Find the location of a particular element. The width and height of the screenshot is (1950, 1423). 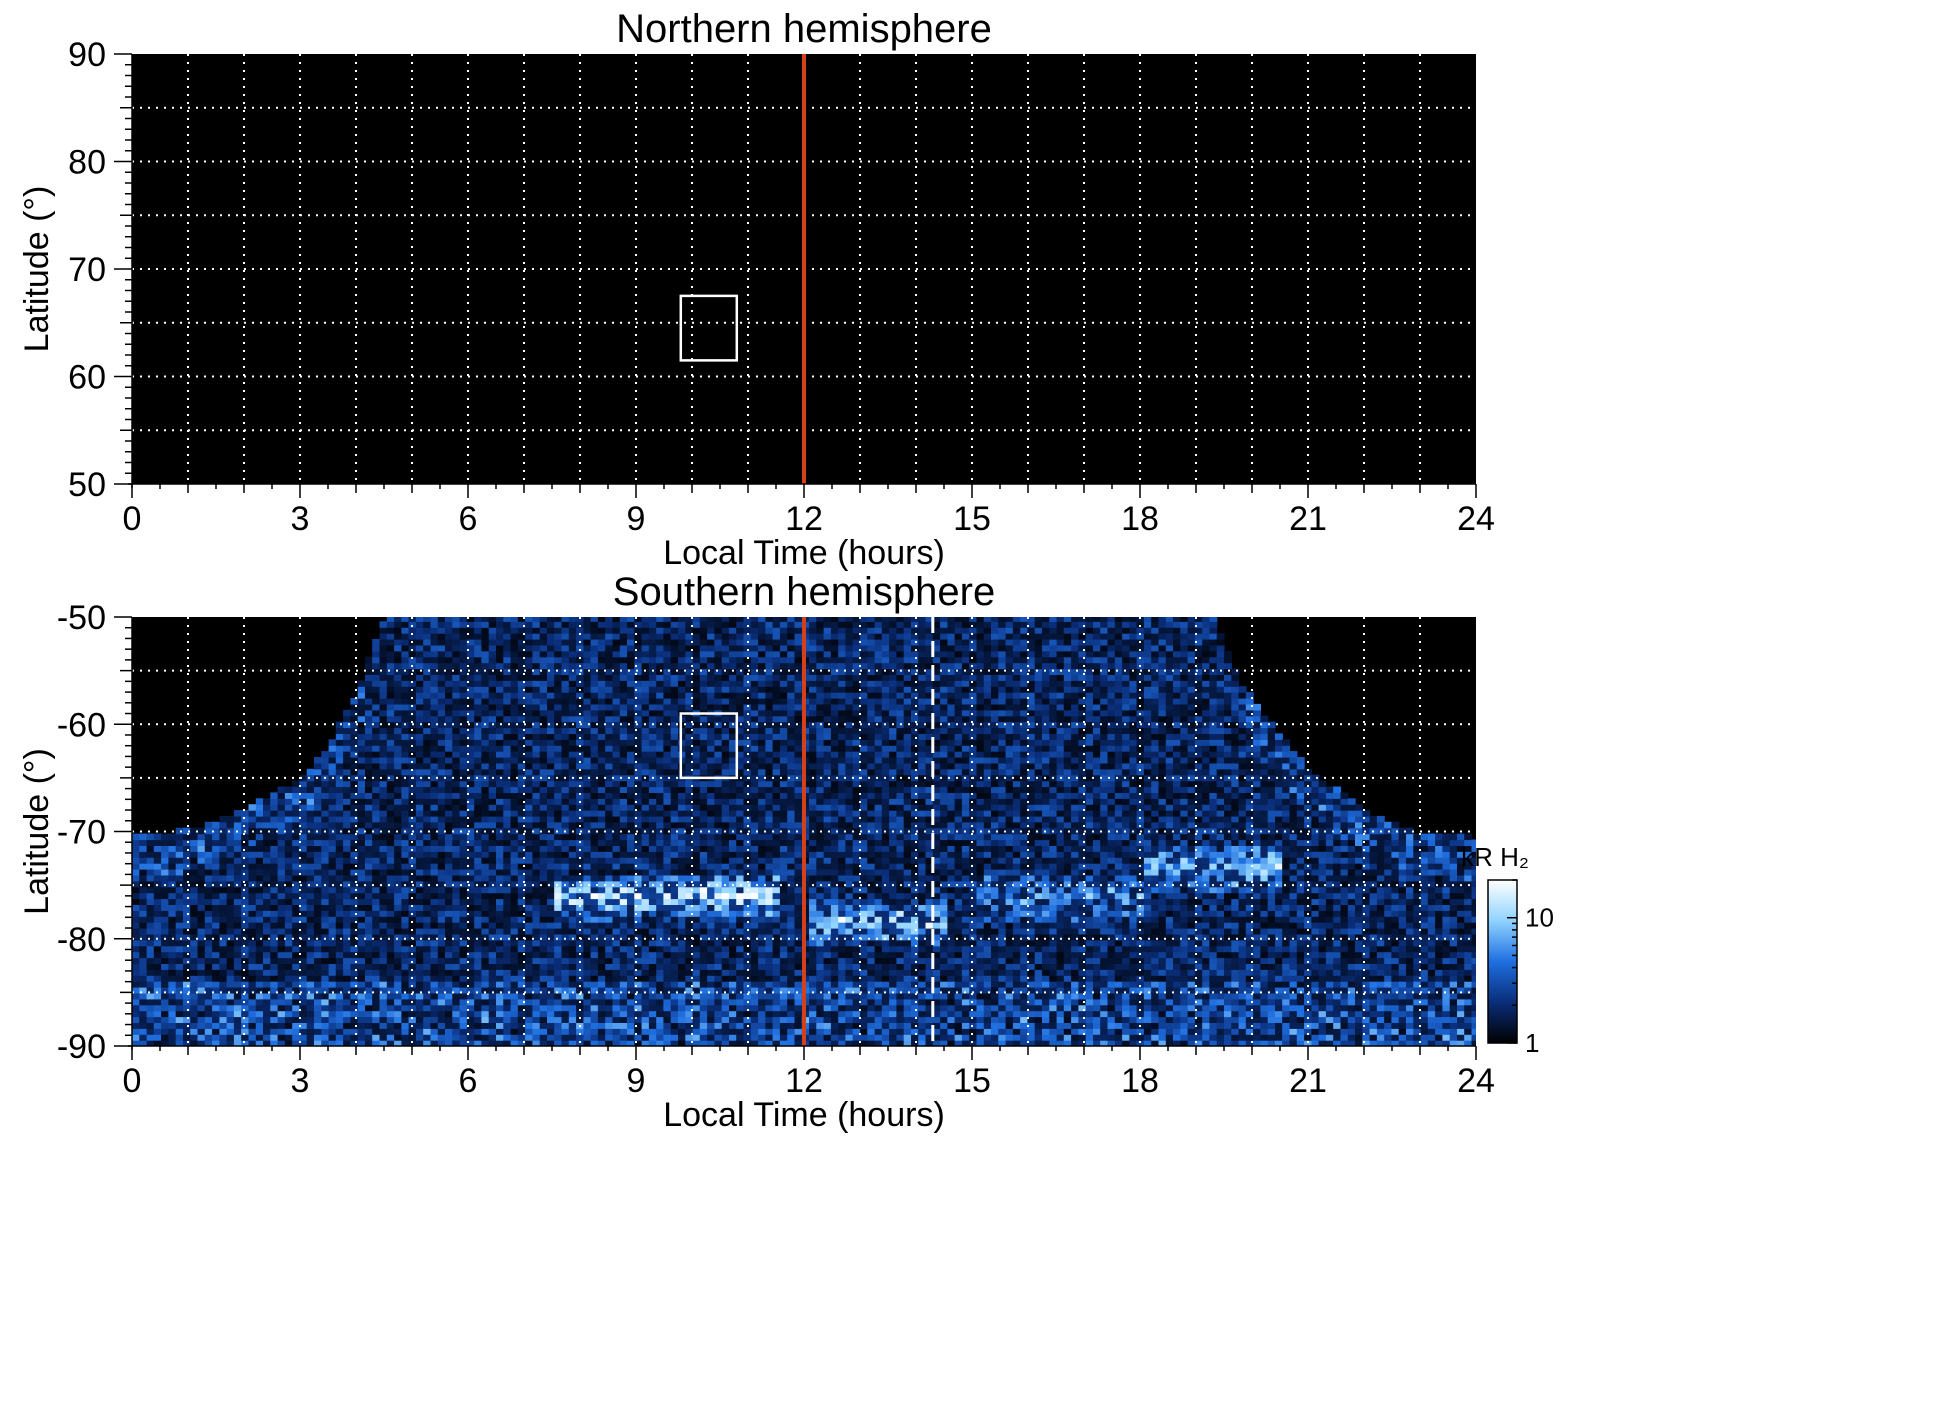

colorbar-tick-label: 1 is located at coordinates (1532, 1043).